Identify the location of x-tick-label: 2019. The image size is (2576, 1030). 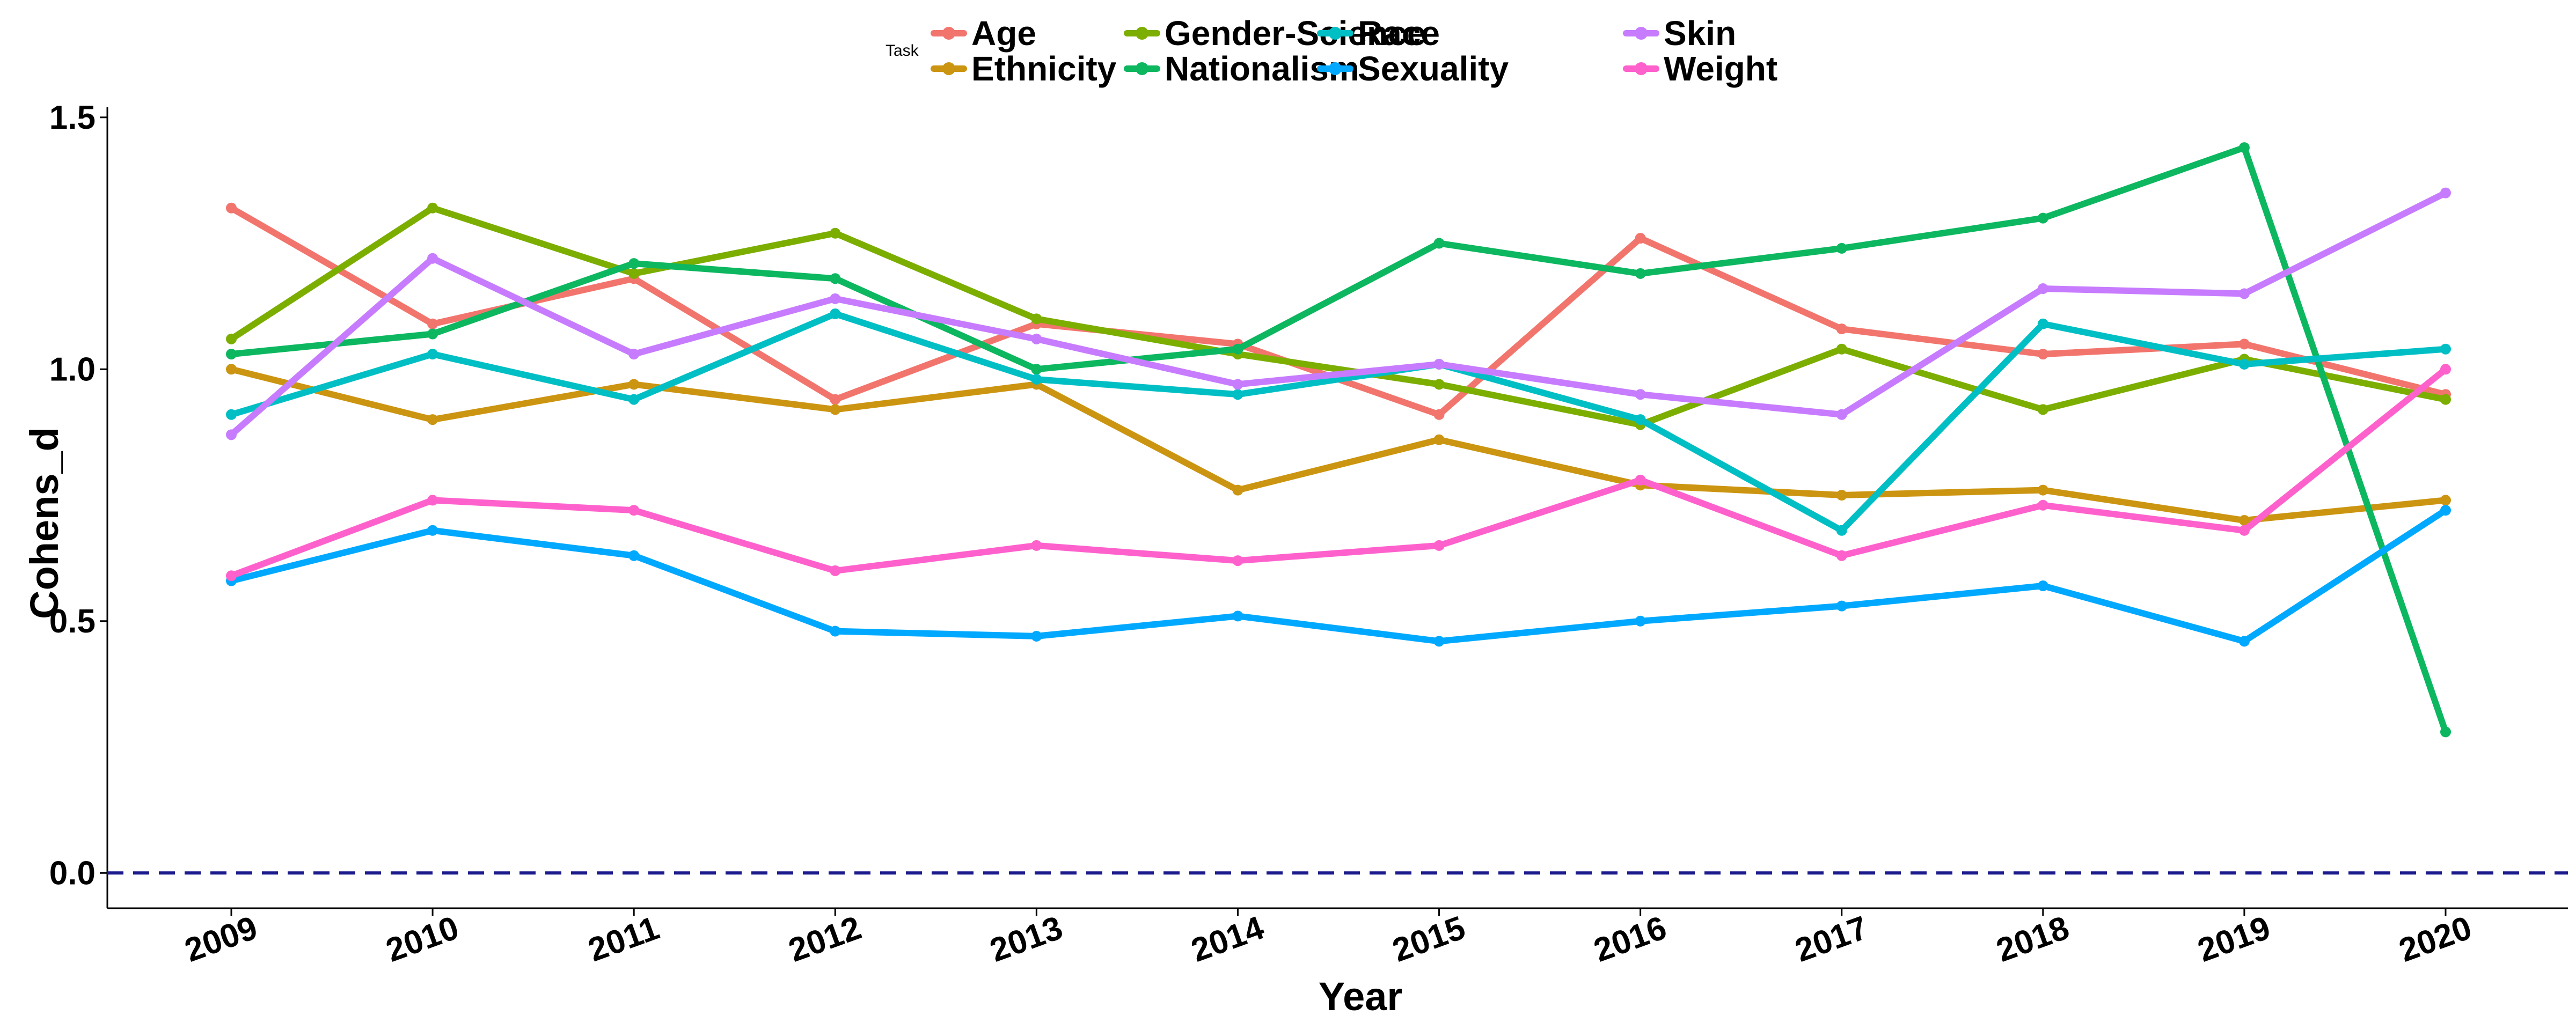
(2234, 939).